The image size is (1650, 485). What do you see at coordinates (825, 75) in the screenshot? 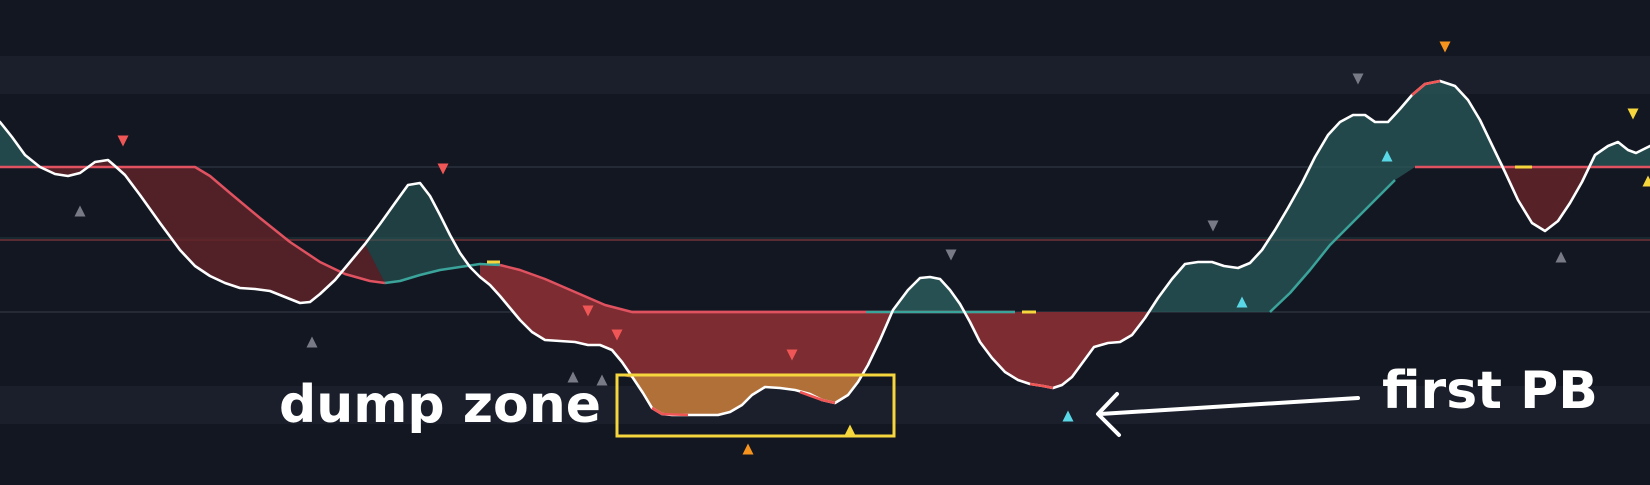
I see `upper-band` at bounding box center [825, 75].